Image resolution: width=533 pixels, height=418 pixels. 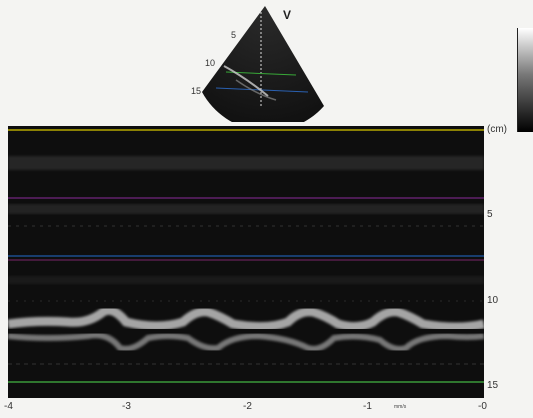 I want to click on x-tick-minus4: -4, so click(x=8, y=406).